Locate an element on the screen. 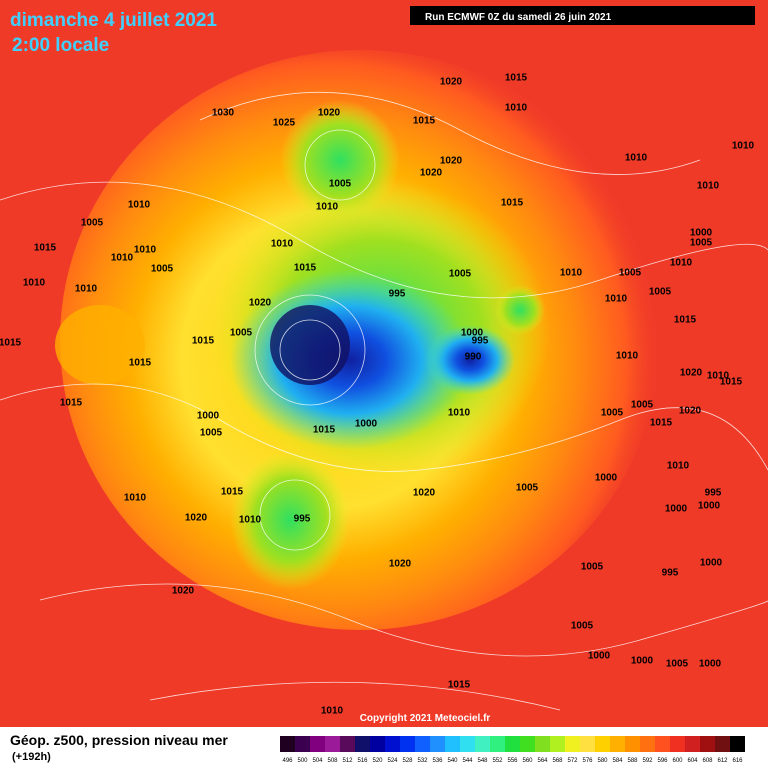 The height and width of the screenshot is (773, 768). colorbar-label: 512 is located at coordinates (347, 761).